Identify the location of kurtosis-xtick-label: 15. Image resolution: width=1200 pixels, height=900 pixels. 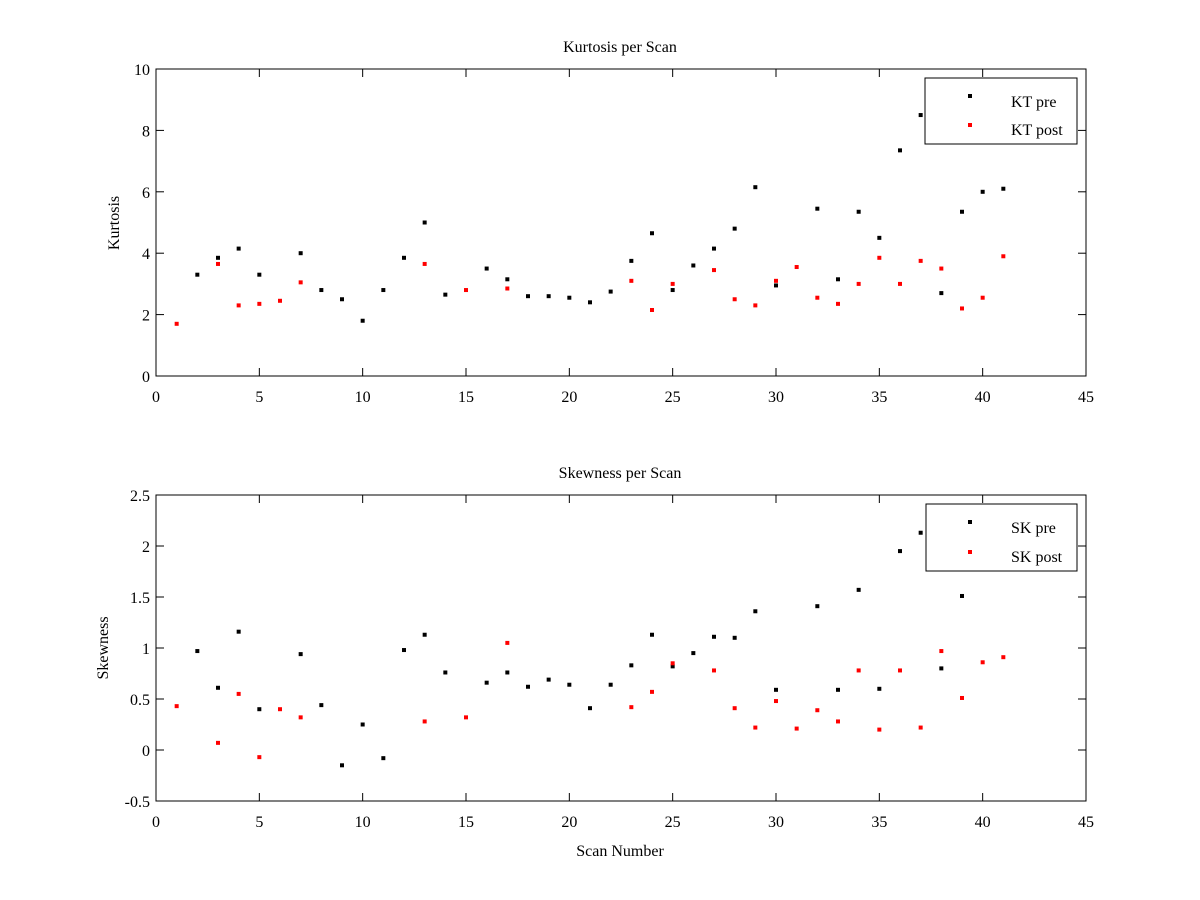
(466, 397).